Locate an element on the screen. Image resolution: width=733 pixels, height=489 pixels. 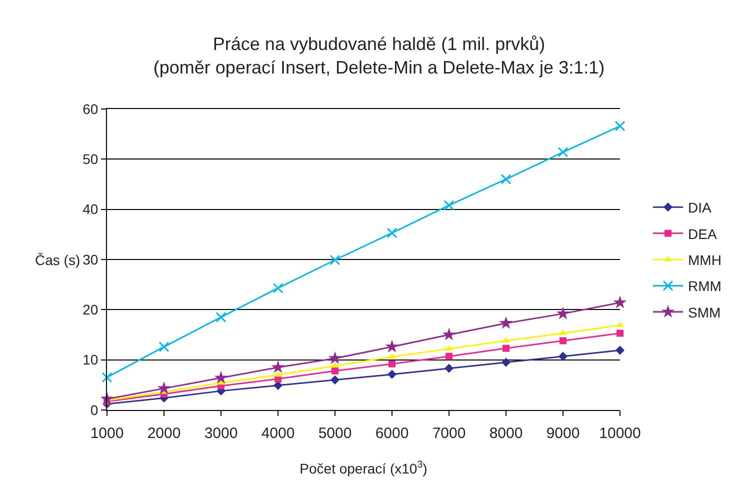
chart-subtitle: (poměr operací Insert, Delete-Min a Delete-Max je 3:1:1) is located at coordinates (379, 67).